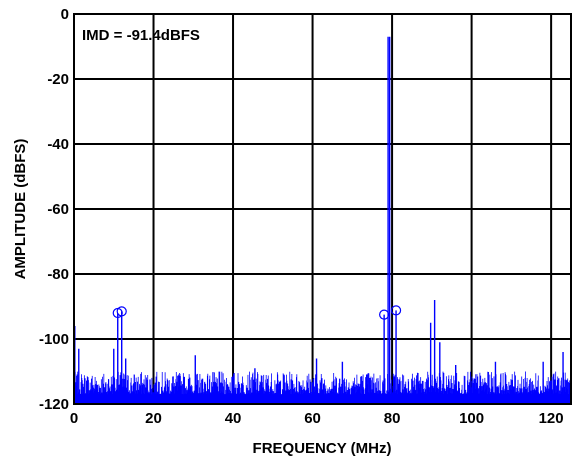 This screenshot has height=461, width=577. I want to click on x-tick-label: 0, so click(74, 418).